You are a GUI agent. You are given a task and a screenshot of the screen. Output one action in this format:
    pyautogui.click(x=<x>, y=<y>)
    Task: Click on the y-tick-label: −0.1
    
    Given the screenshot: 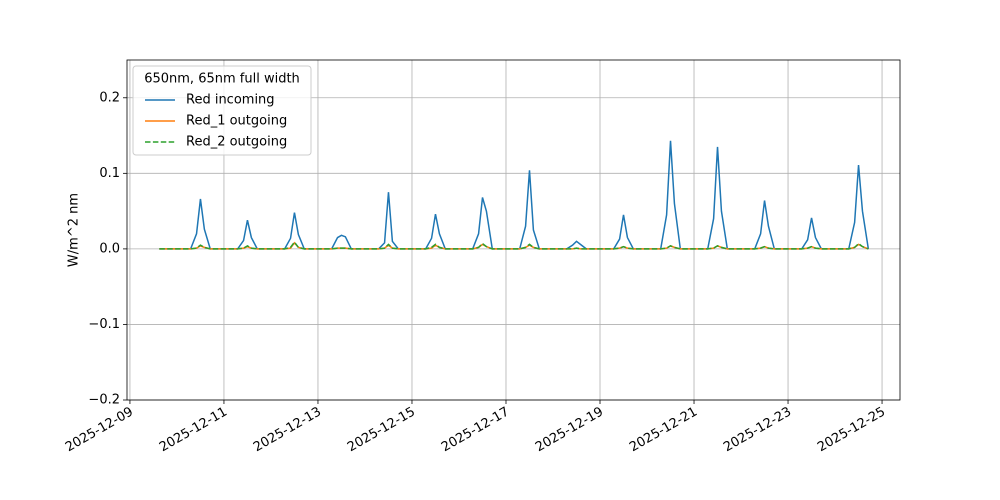 What is the action you would take?
    pyautogui.click(x=104, y=324)
    